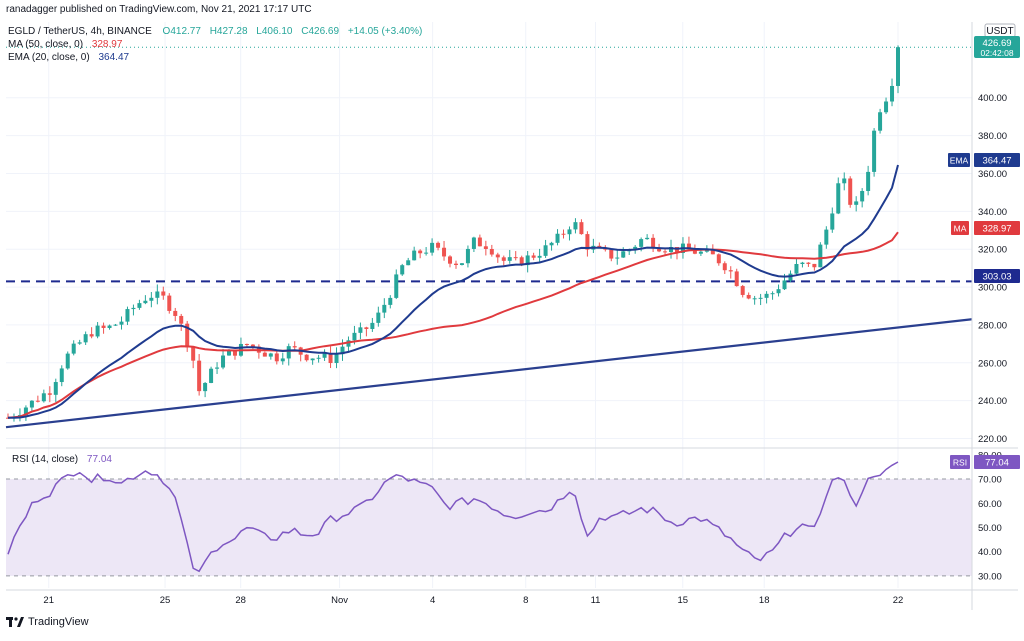 This screenshot has width=1024, height=641. What do you see at coordinates (997, 276) in the screenshot?
I see `level-axis-badge: 303.03` at bounding box center [997, 276].